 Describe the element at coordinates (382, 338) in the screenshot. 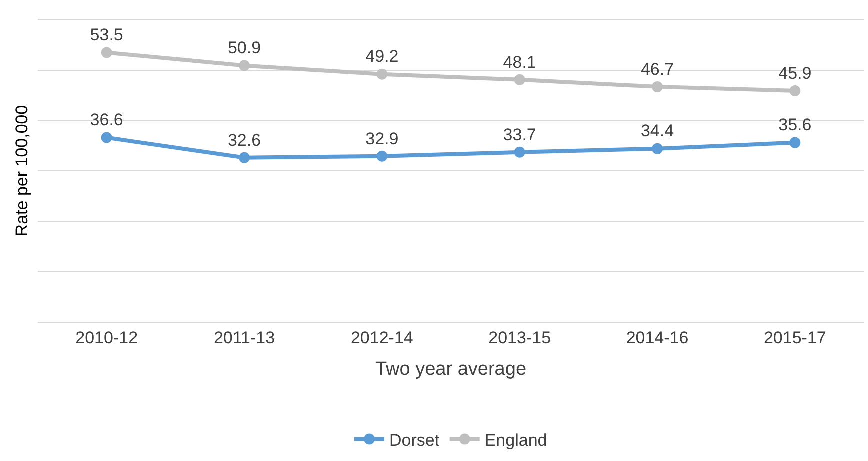

I see `x-tick-label: 2012-14` at that location.